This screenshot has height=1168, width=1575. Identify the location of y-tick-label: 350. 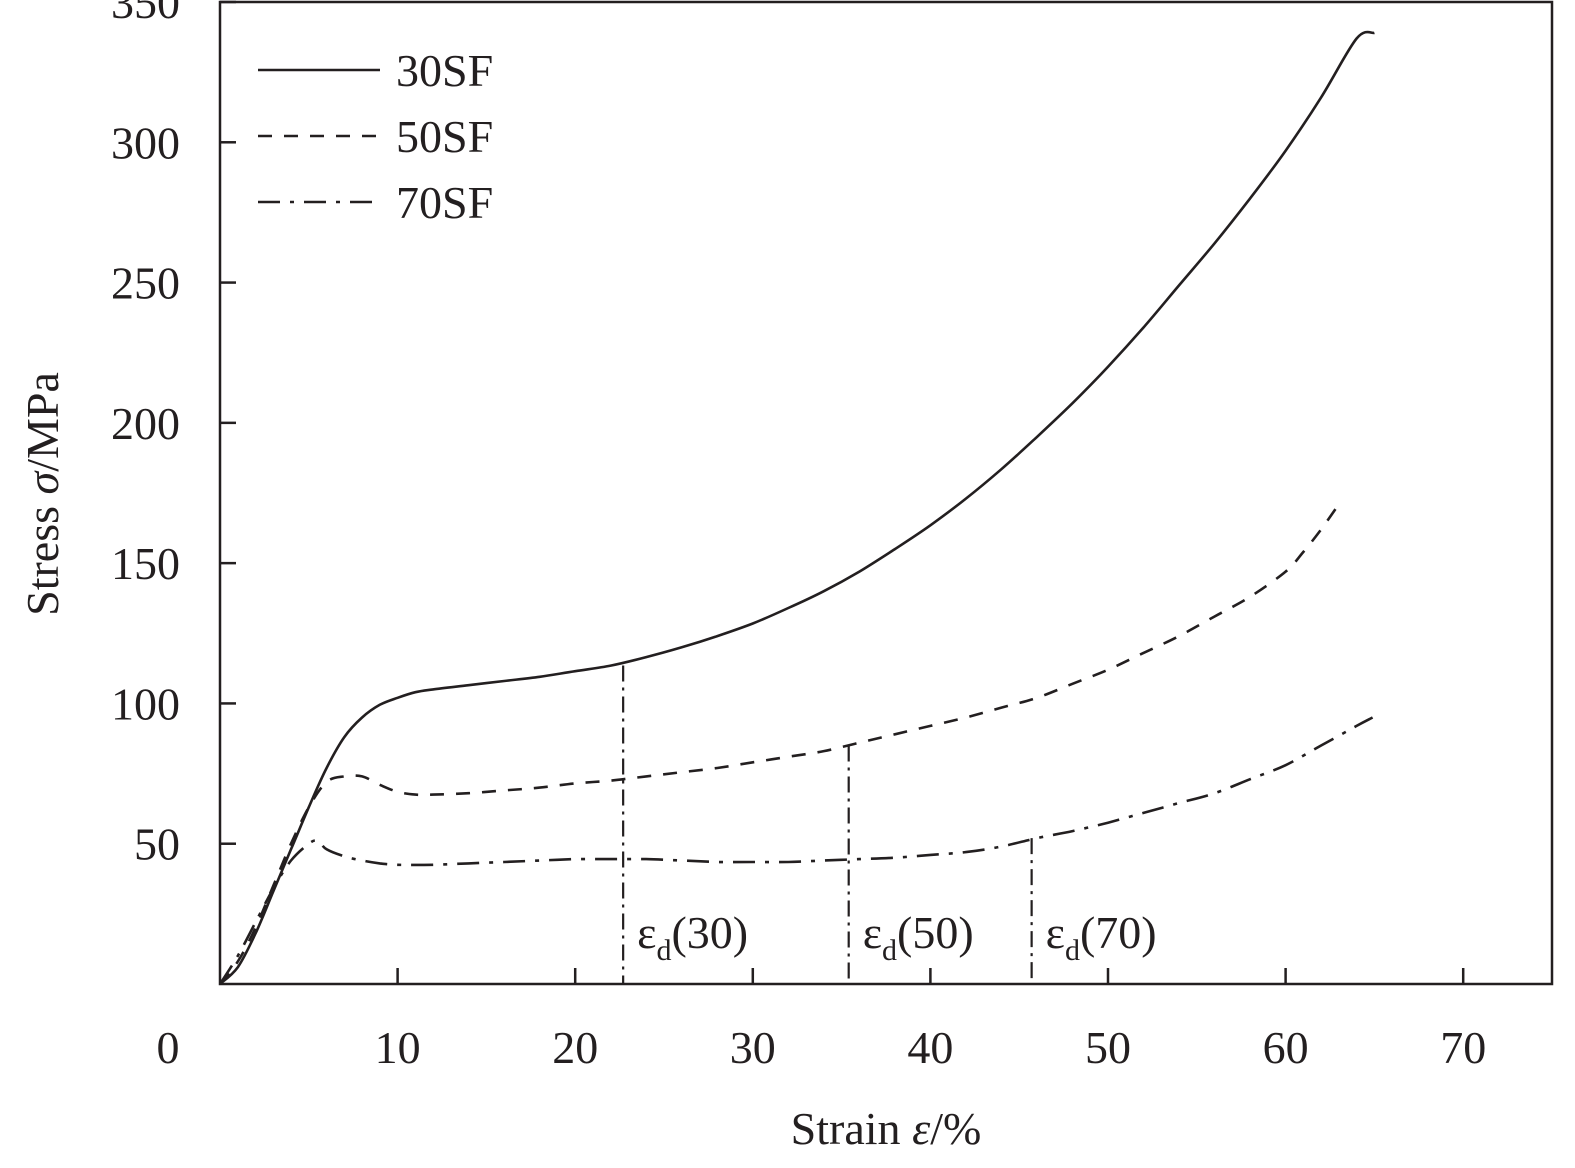
(145, 14).